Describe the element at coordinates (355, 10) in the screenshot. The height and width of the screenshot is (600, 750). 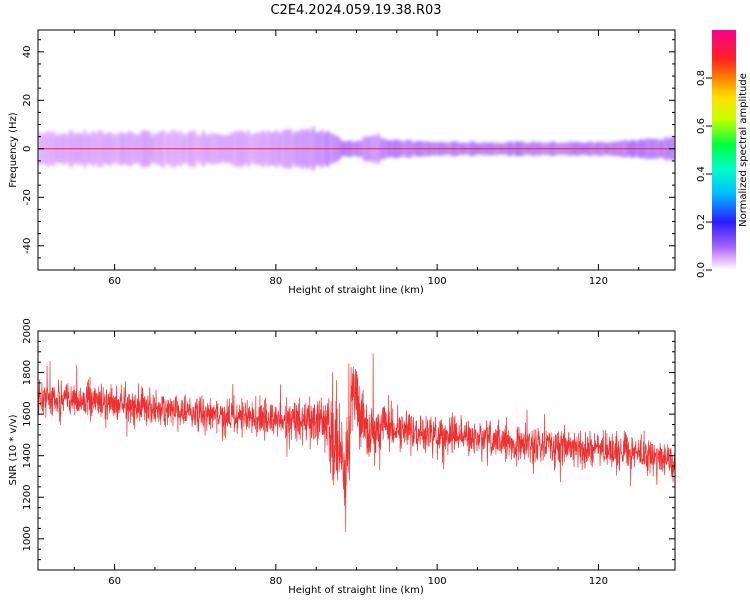
I see `figure-title: C2E4.2024.059.19.38.R03` at that location.